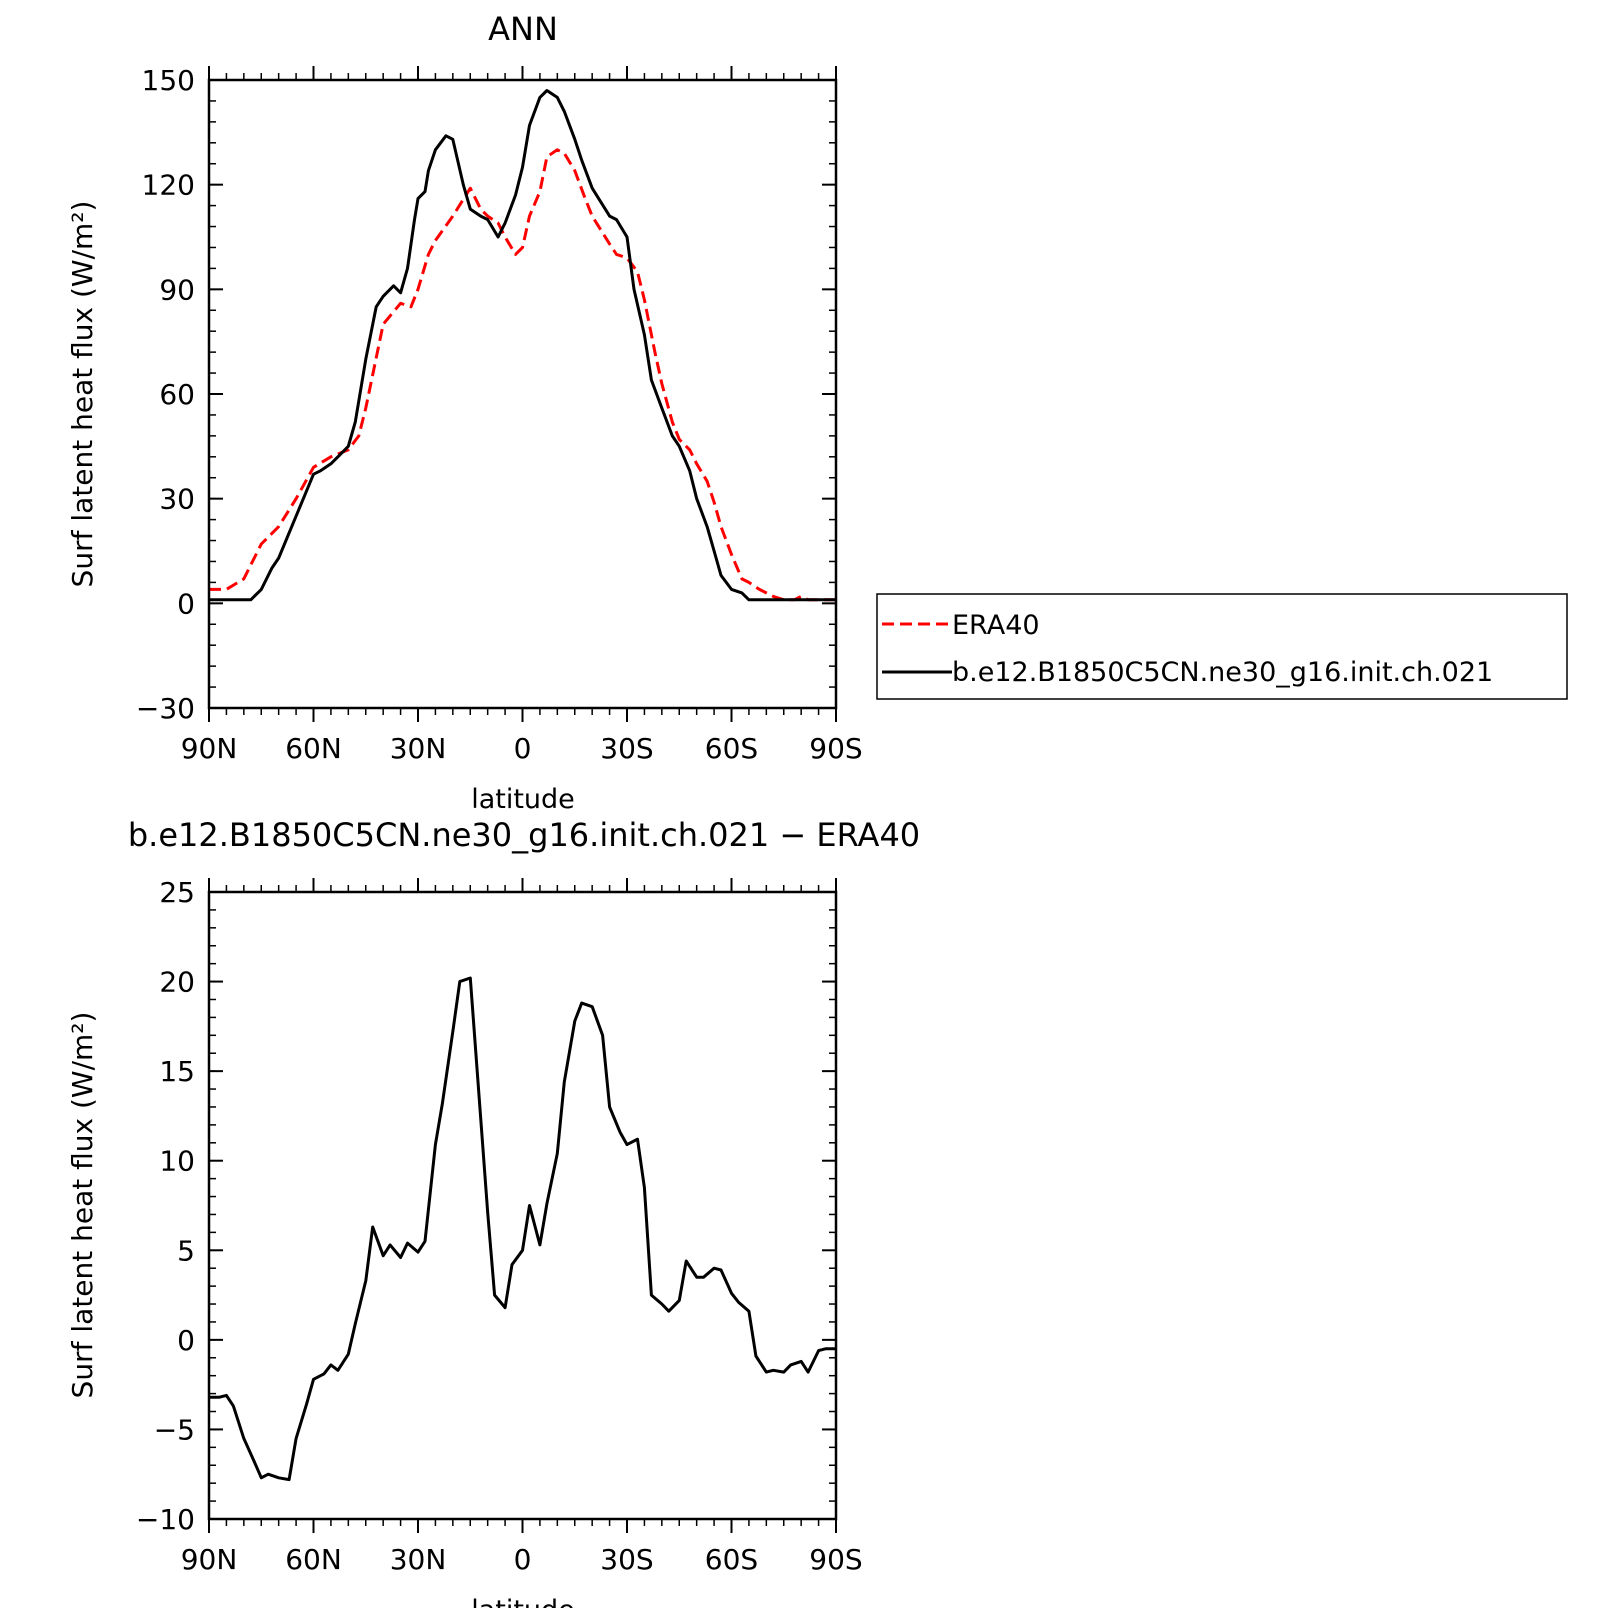  Describe the element at coordinates (626, 1559) in the screenshot. I see `bottom-x-tick-label: 30S` at that location.